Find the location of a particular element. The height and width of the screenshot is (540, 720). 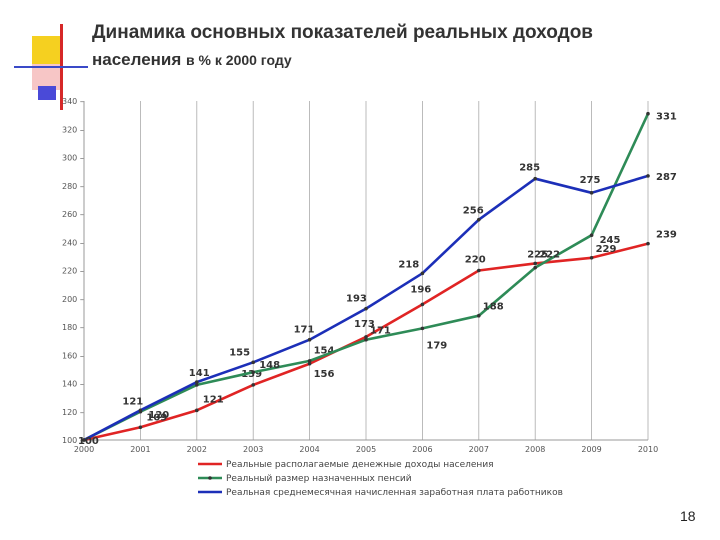

y-tick-label: 240 – is located at coordinates (73, 242).